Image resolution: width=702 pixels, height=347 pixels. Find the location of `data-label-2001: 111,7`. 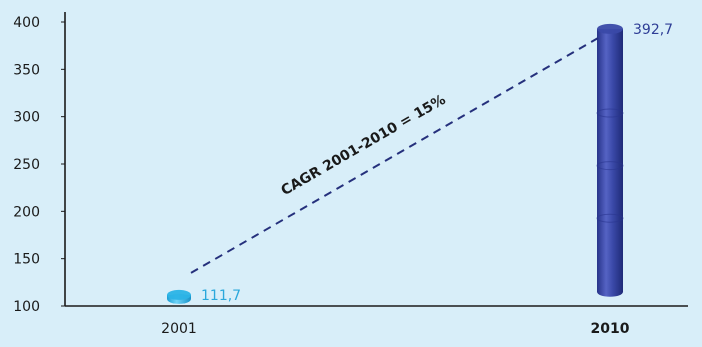

data-label-2001: 111,7 is located at coordinates (221, 296).